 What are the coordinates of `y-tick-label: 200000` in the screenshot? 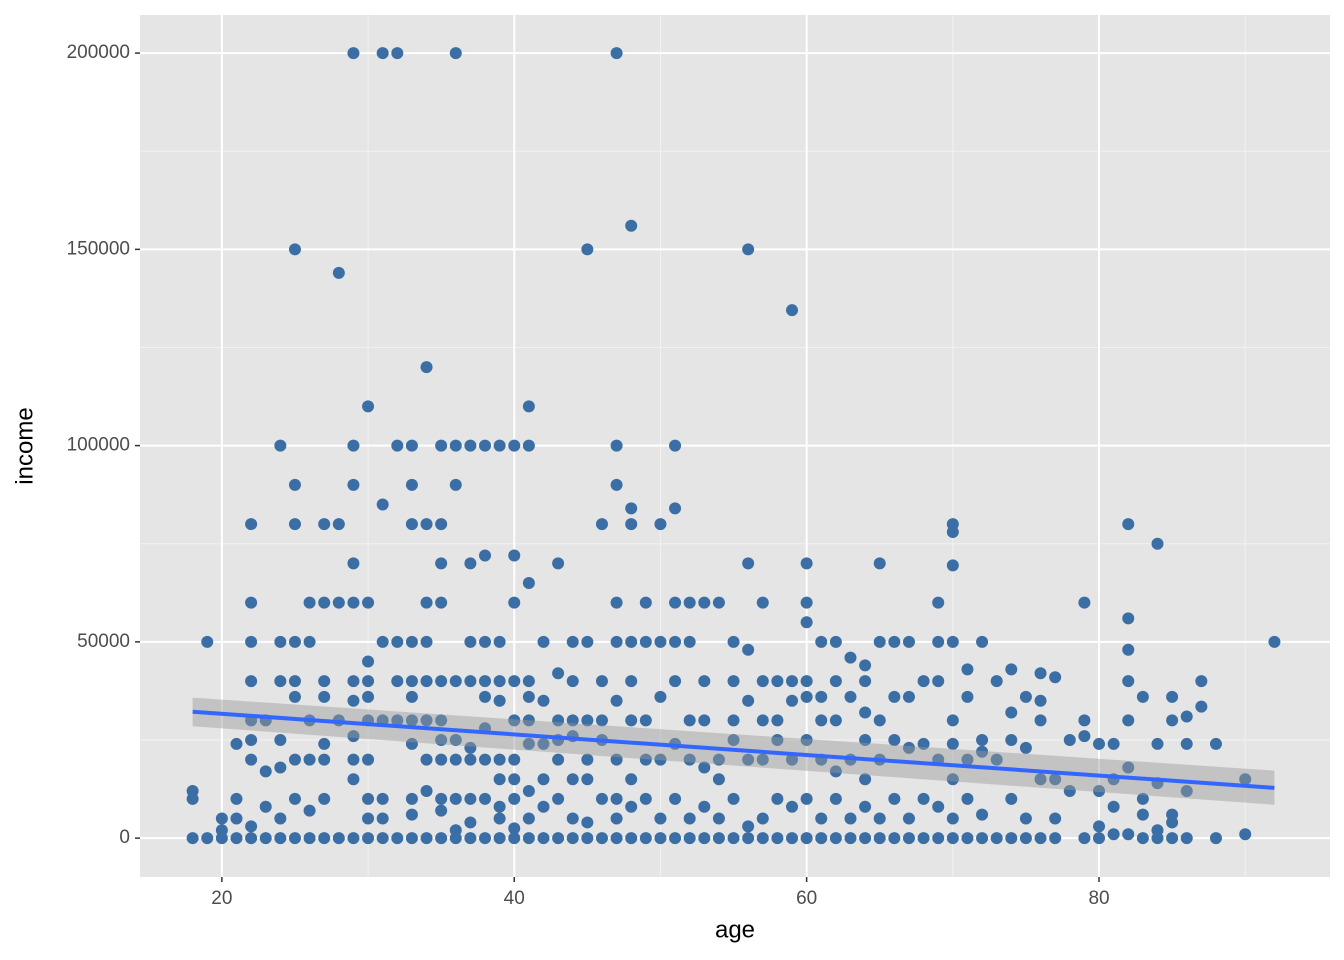 It's located at (98, 52).